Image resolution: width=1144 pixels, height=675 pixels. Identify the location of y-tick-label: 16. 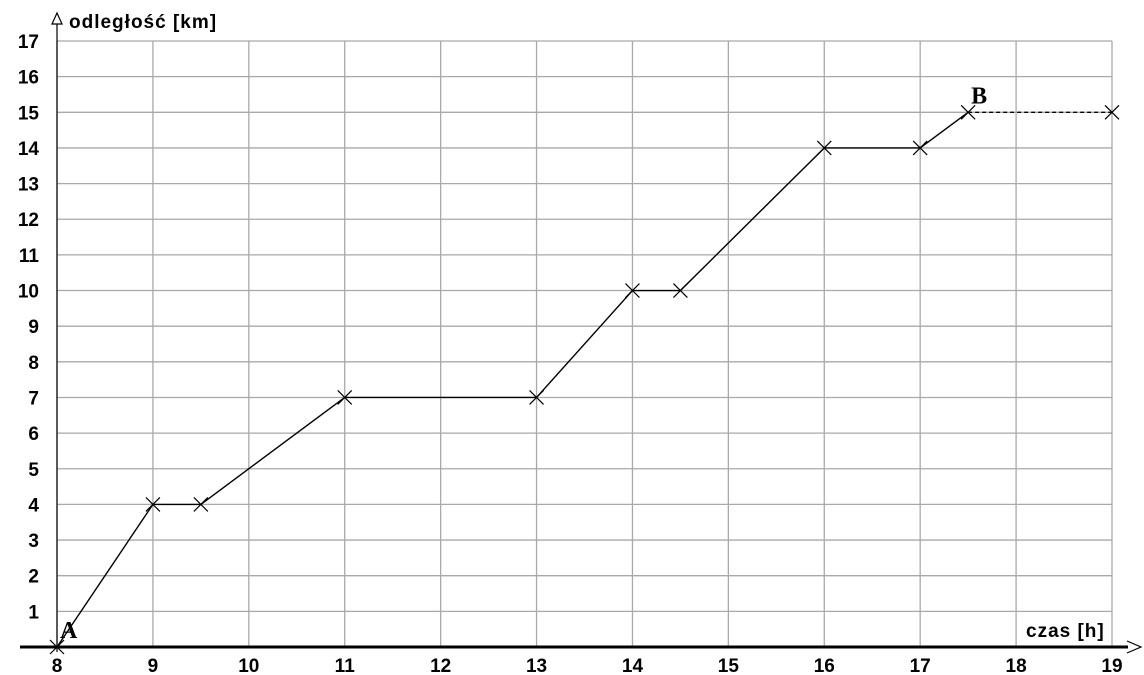
(28, 78).